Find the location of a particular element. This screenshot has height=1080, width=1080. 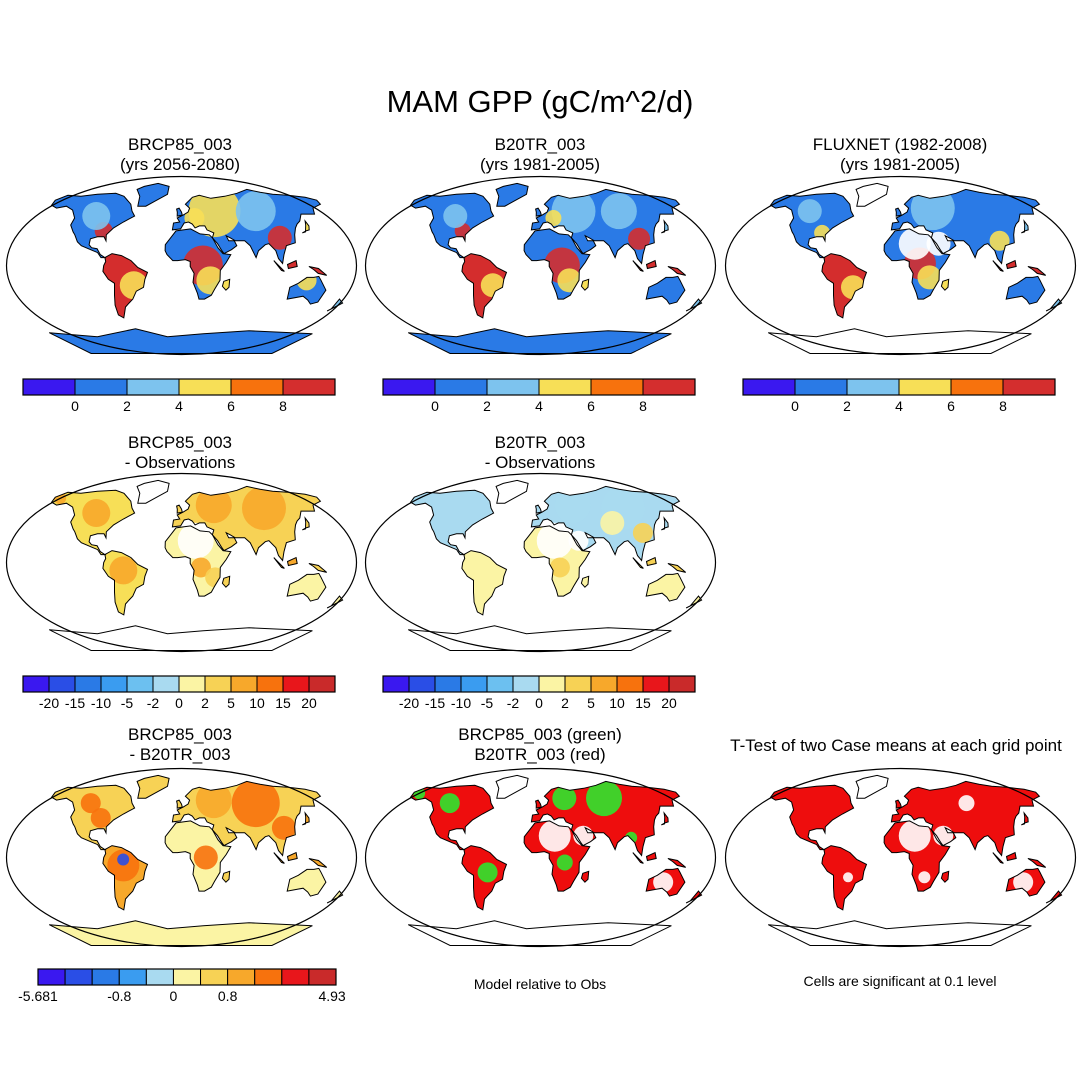

colorbar-tick-label: 8 is located at coordinates (283, 406).